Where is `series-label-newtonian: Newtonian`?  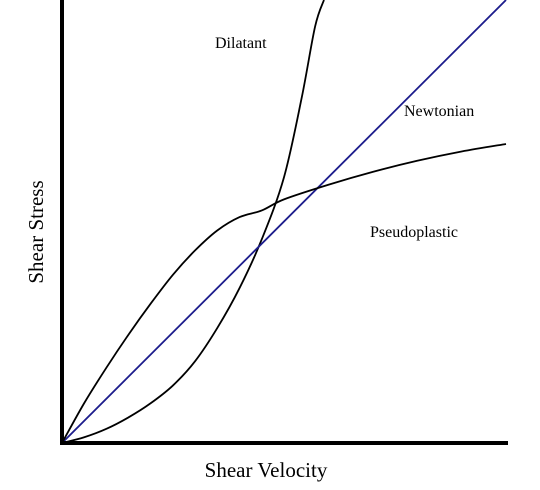
series-label-newtonian: Newtonian is located at coordinates (439, 111).